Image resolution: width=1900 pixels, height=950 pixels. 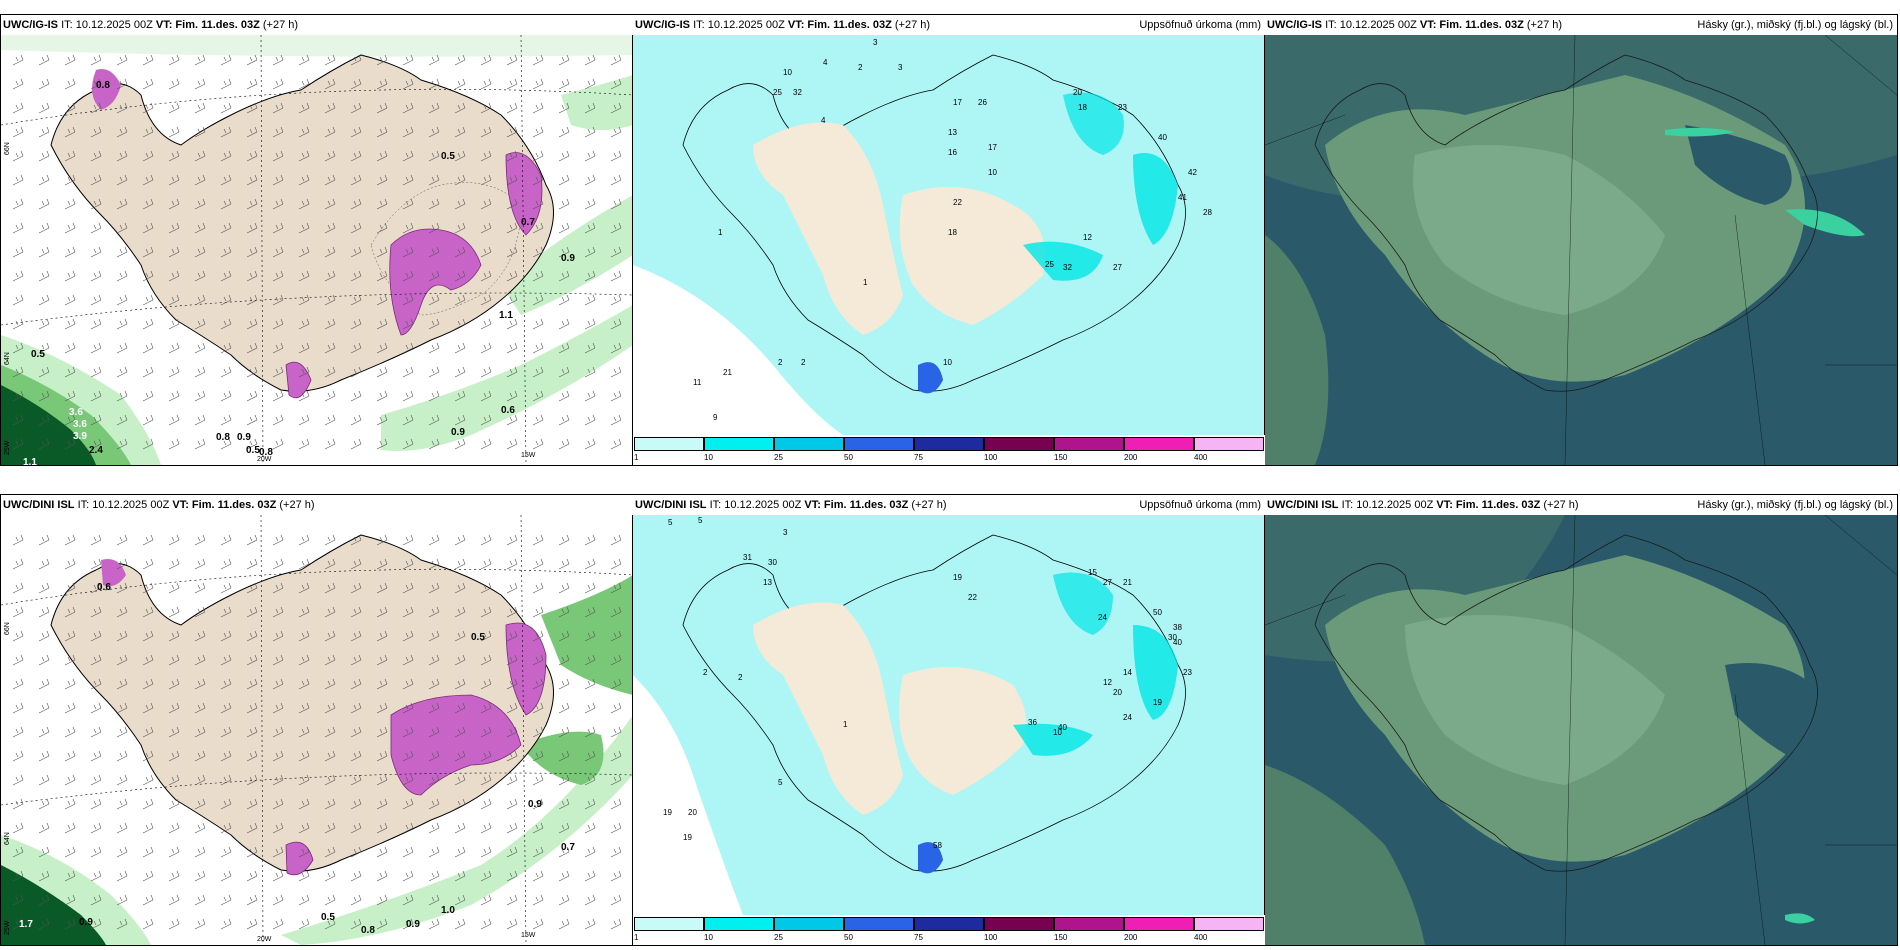 I want to click on precip-colorbar: 1 10 25 50 75 100 150 200 400, so click(x=949, y=450).